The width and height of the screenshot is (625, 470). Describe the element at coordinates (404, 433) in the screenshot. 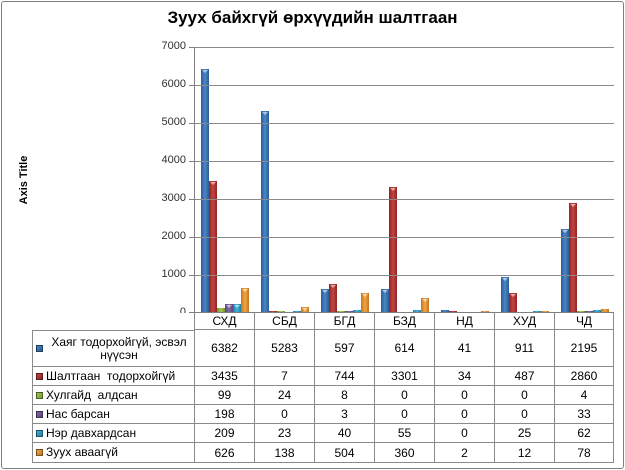

I see `value-cell: 55` at that location.